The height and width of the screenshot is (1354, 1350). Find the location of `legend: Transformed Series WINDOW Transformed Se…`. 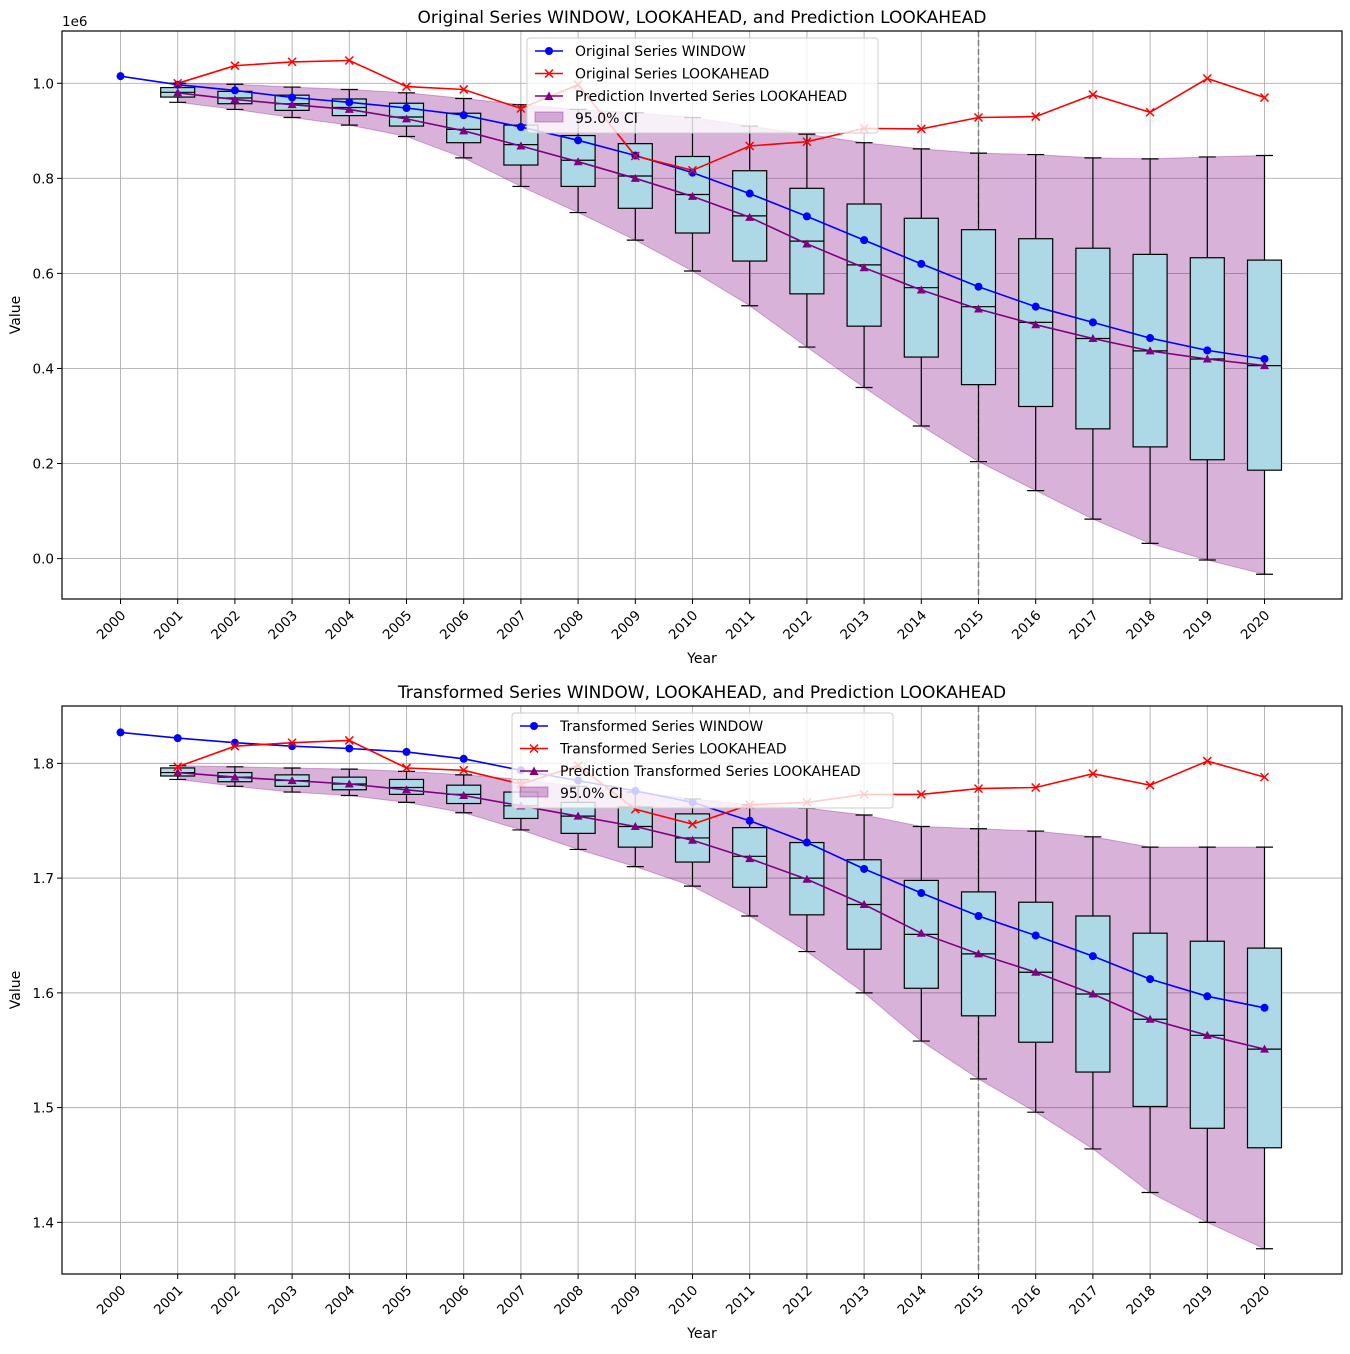

legend: Transformed Series WINDOW Transformed Se… is located at coordinates (702, 760).